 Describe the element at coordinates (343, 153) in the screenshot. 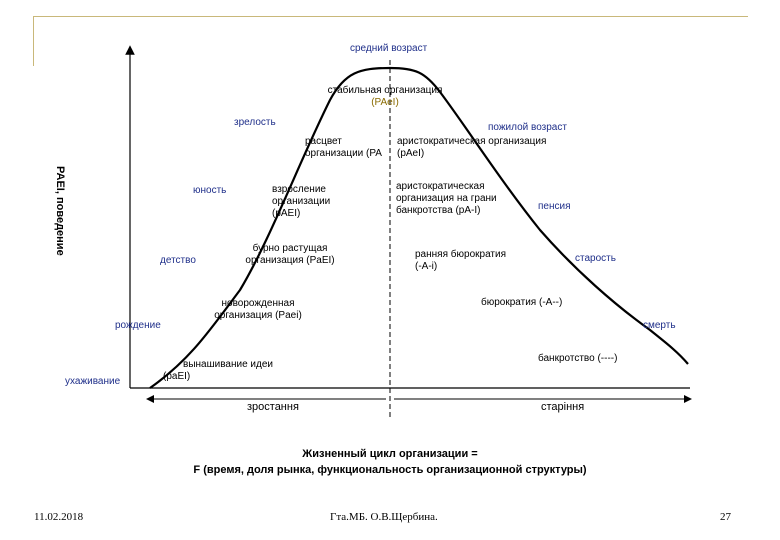

I see `stage-prime-line2: организации (PA` at that location.